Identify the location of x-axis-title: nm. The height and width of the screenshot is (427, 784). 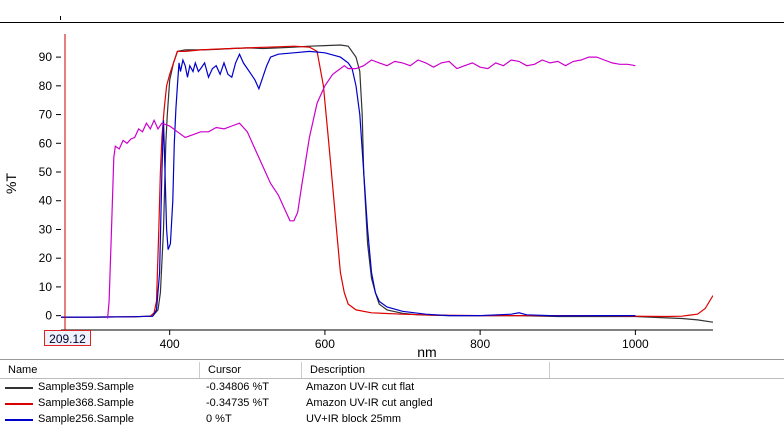
(426, 351).